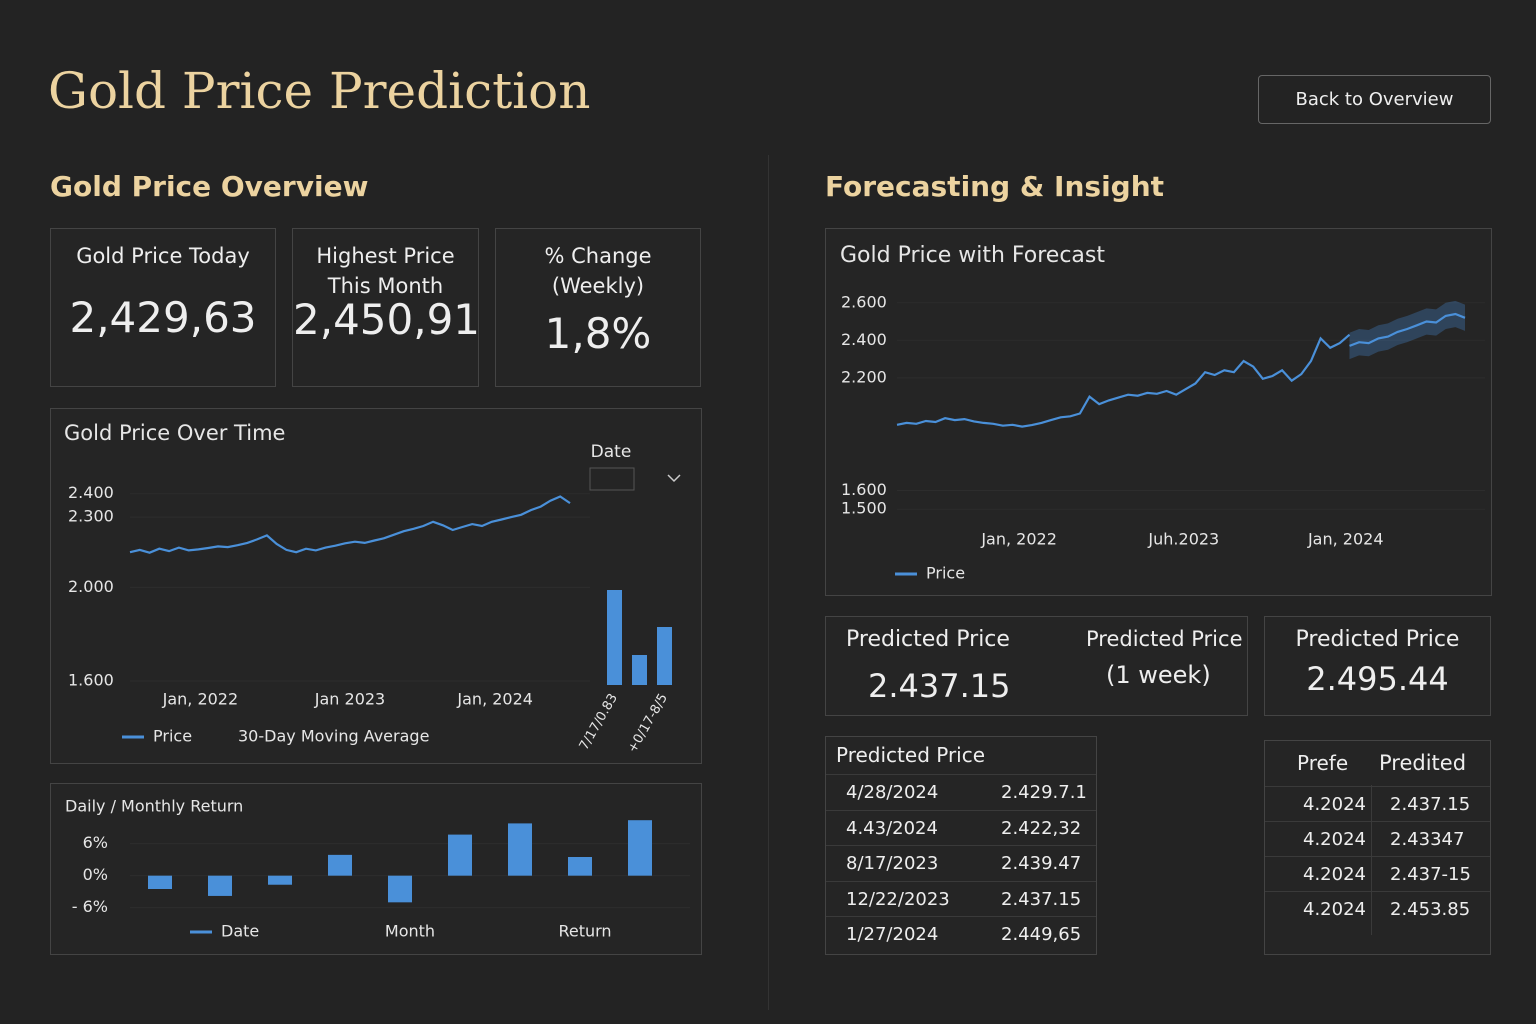 The width and height of the screenshot is (1536, 1024). What do you see at coordinates (154, 806) in the screenshot?
I see `chart-title: Daily / Monthly Return` at bounding box center [154, 806].